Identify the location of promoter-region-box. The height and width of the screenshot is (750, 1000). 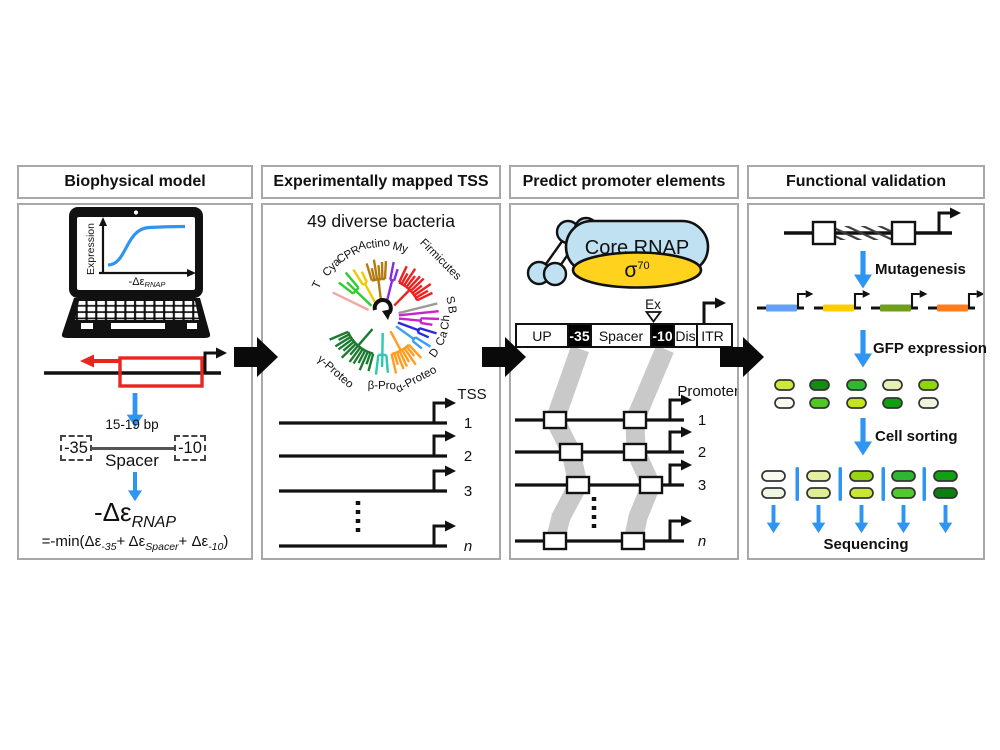
(161, 372).